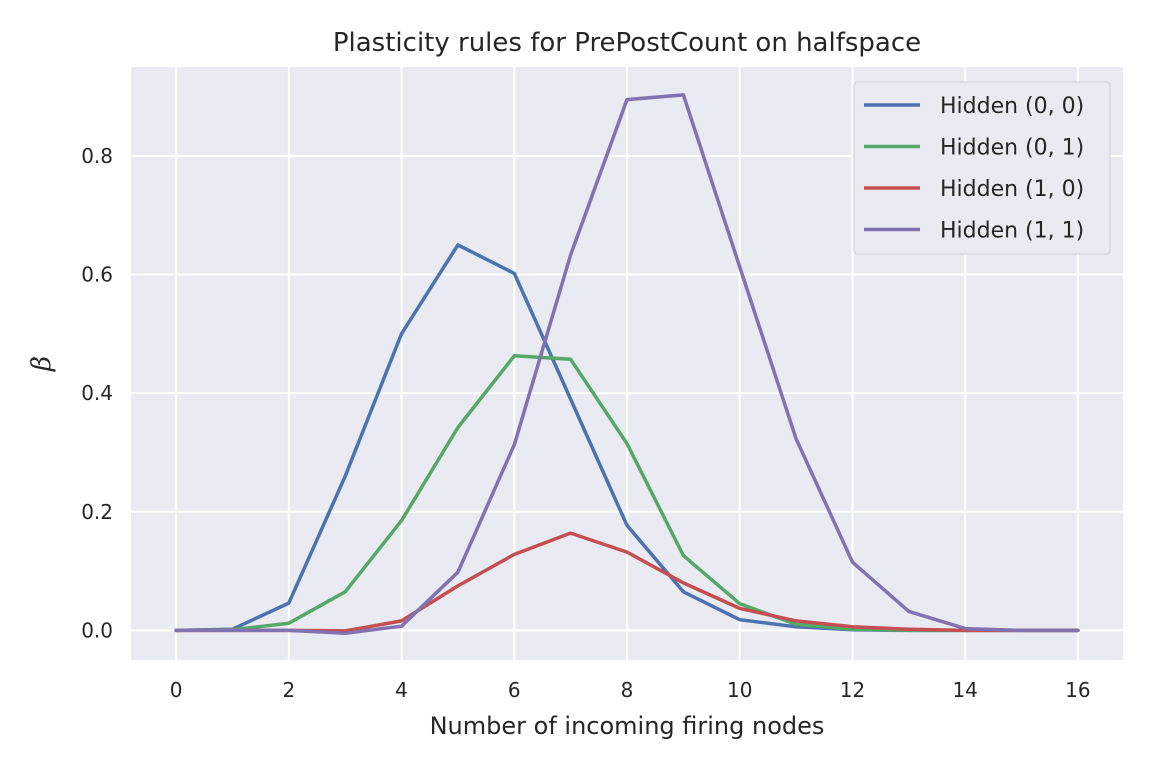  Describe the element at coordinates (1077, 690) in the screenshot. I see `x-tick-label: 16` at that location.